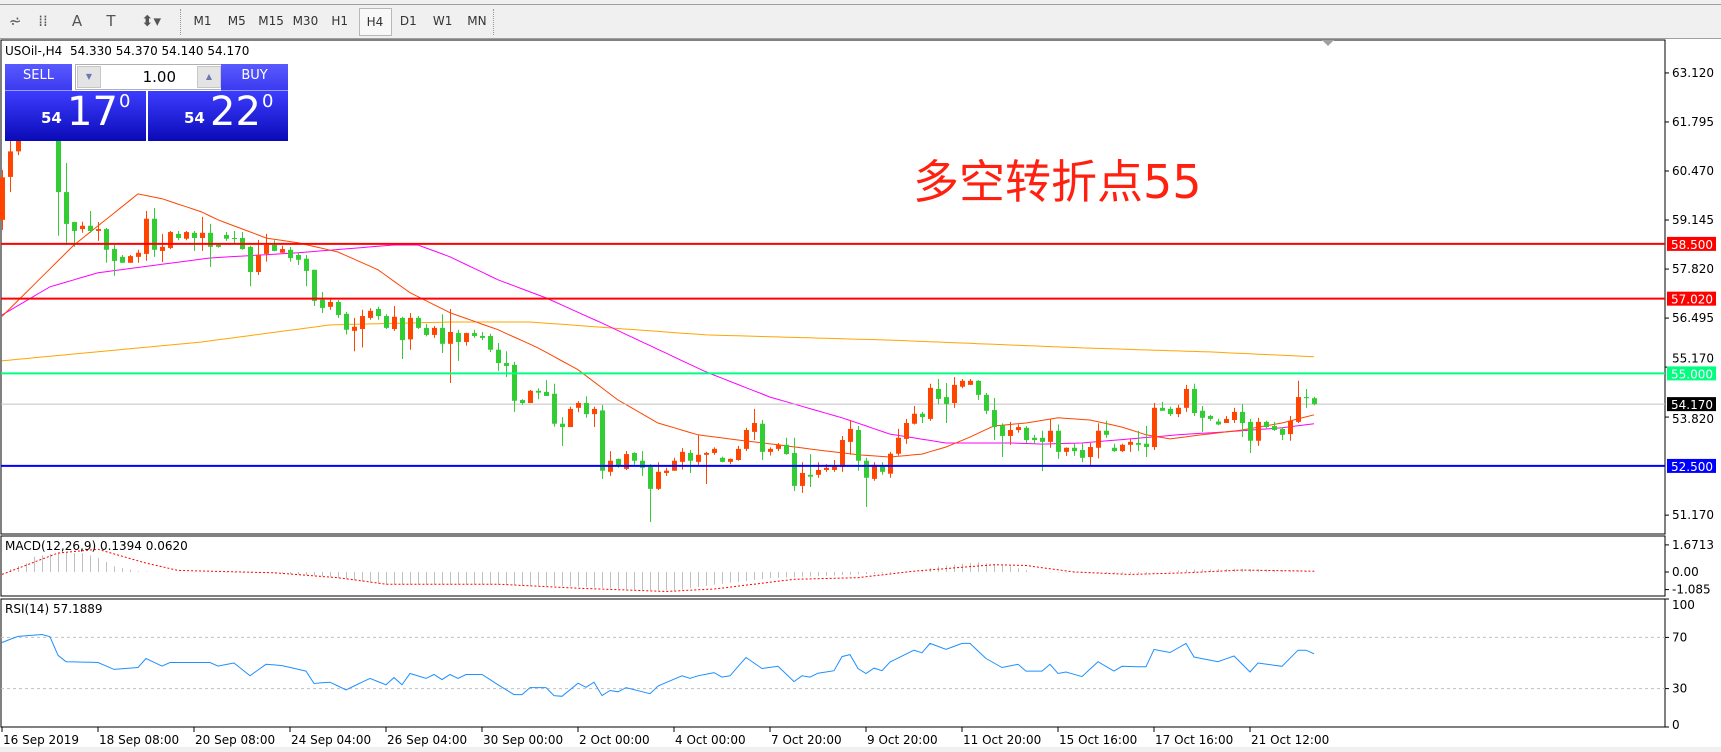  Describe the element at coordinates (1002, 740) in the screenshot. I see `time-axis-label: 11 Oct 20:00` at that location.